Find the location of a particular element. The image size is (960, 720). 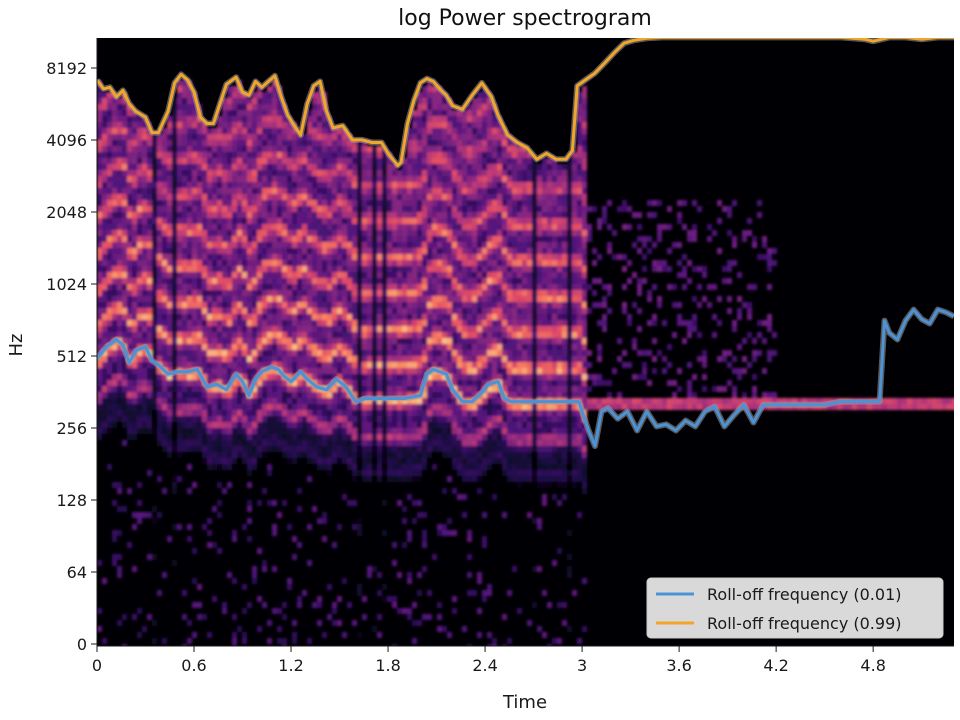

y-tick-label: 256 is located at coordinates (71, 428).